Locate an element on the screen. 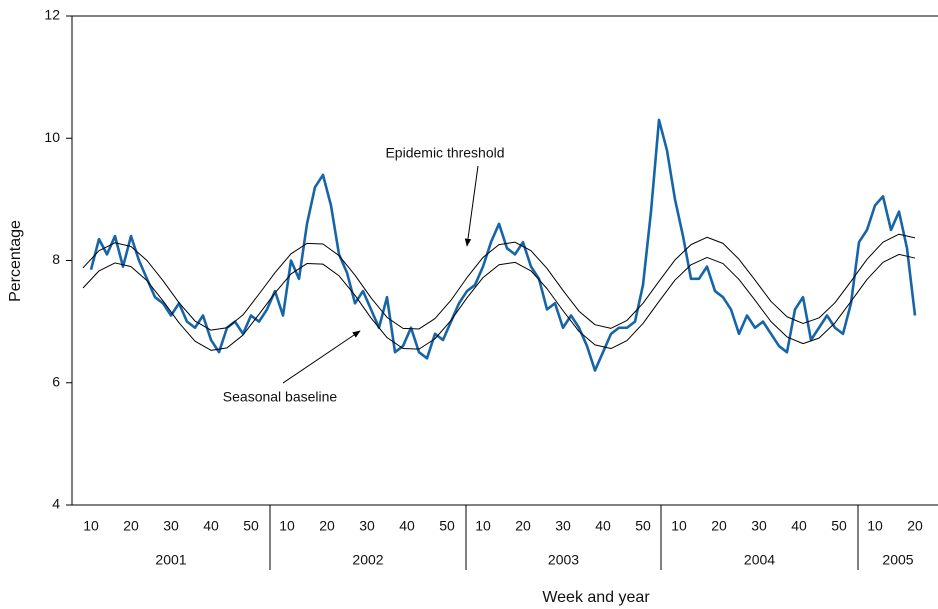  annotation: Seasonal baseline is located at coordinates (280, 397).